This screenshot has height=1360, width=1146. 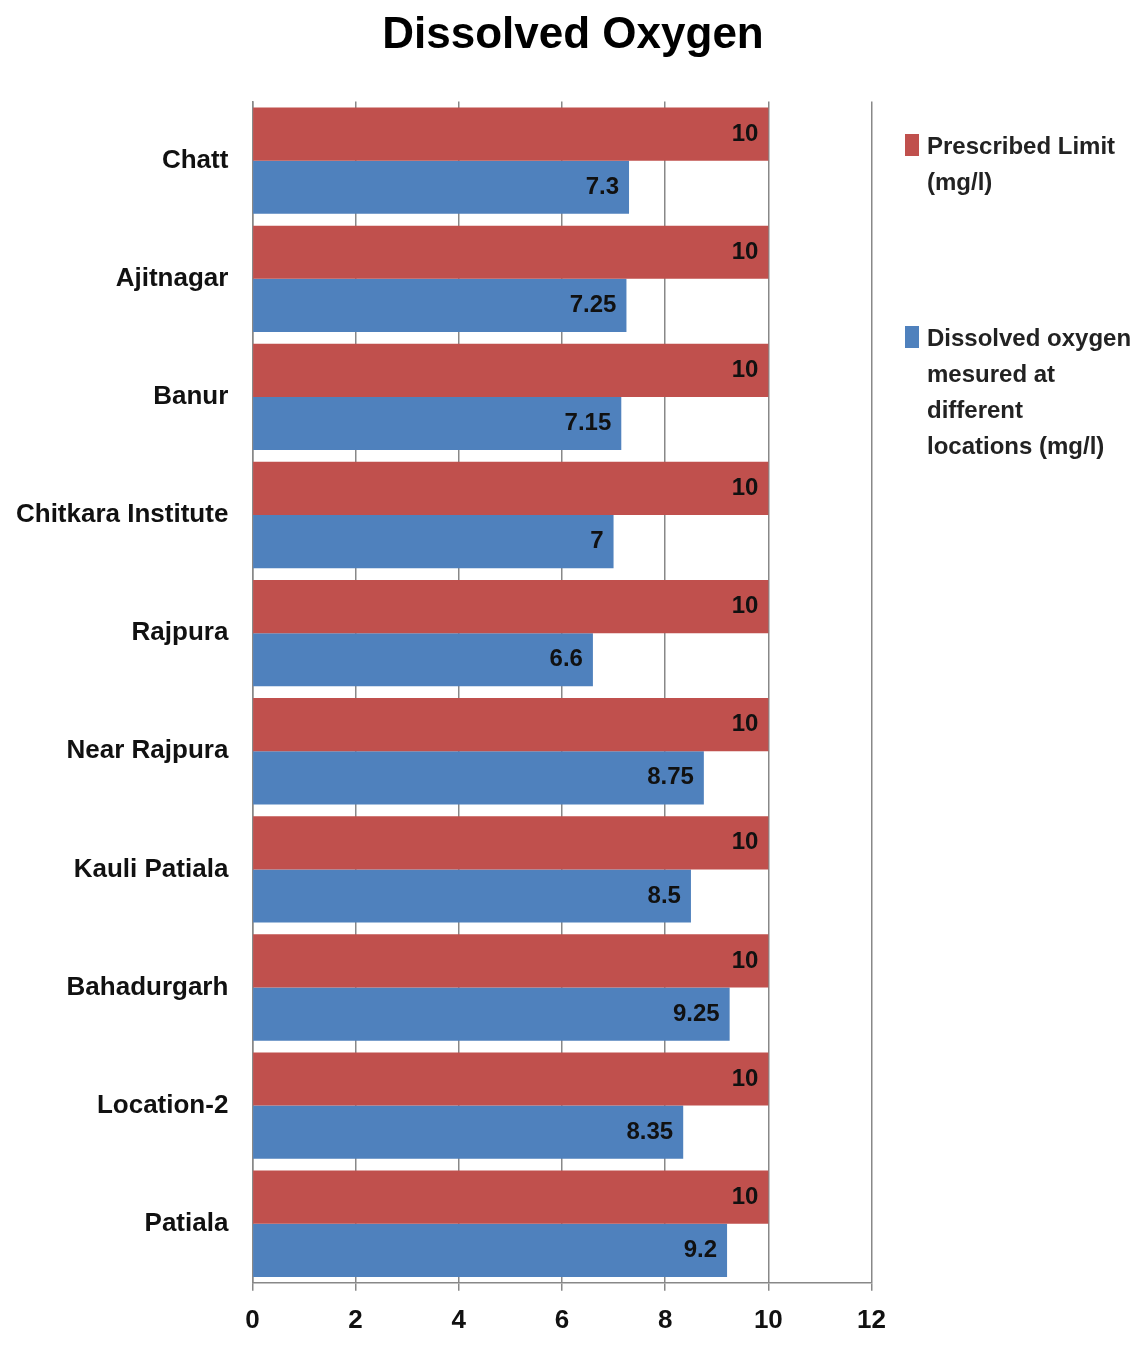 I want to click on data-label: 7.15, so click(x=588, y=422).